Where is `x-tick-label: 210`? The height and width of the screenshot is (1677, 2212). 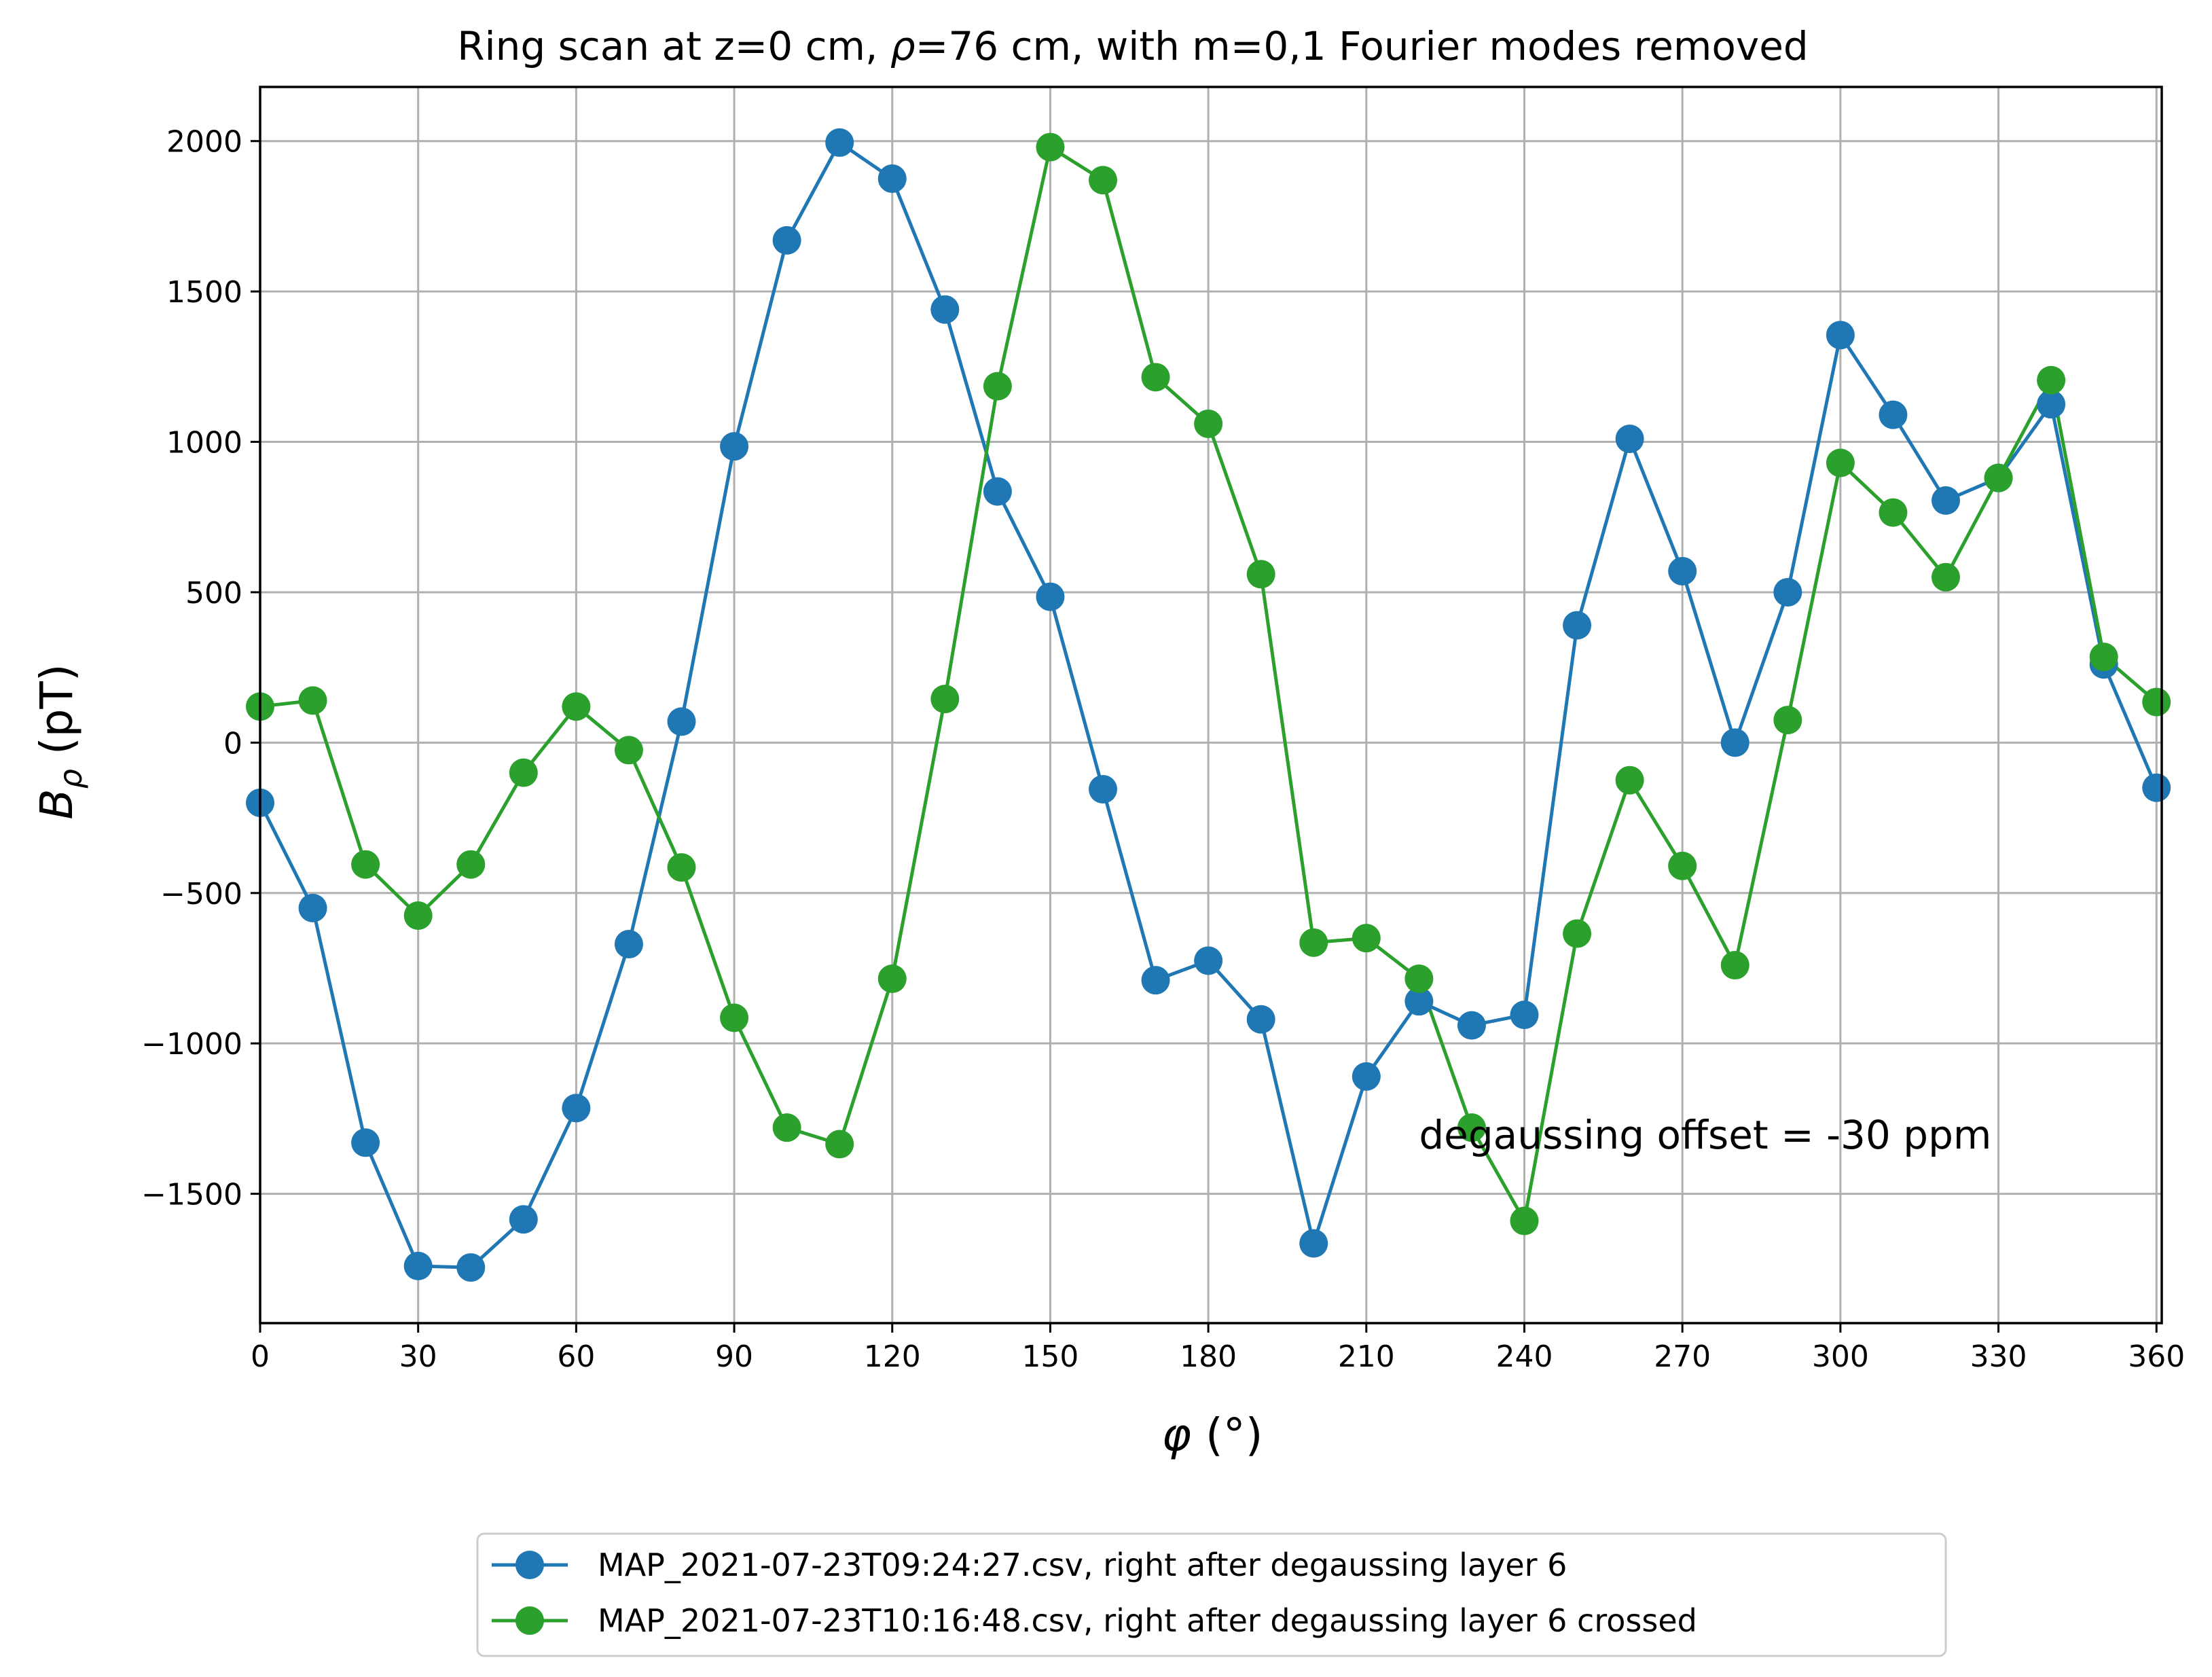 x-tick-label: 210 is located at coordinates (1366, 1356).